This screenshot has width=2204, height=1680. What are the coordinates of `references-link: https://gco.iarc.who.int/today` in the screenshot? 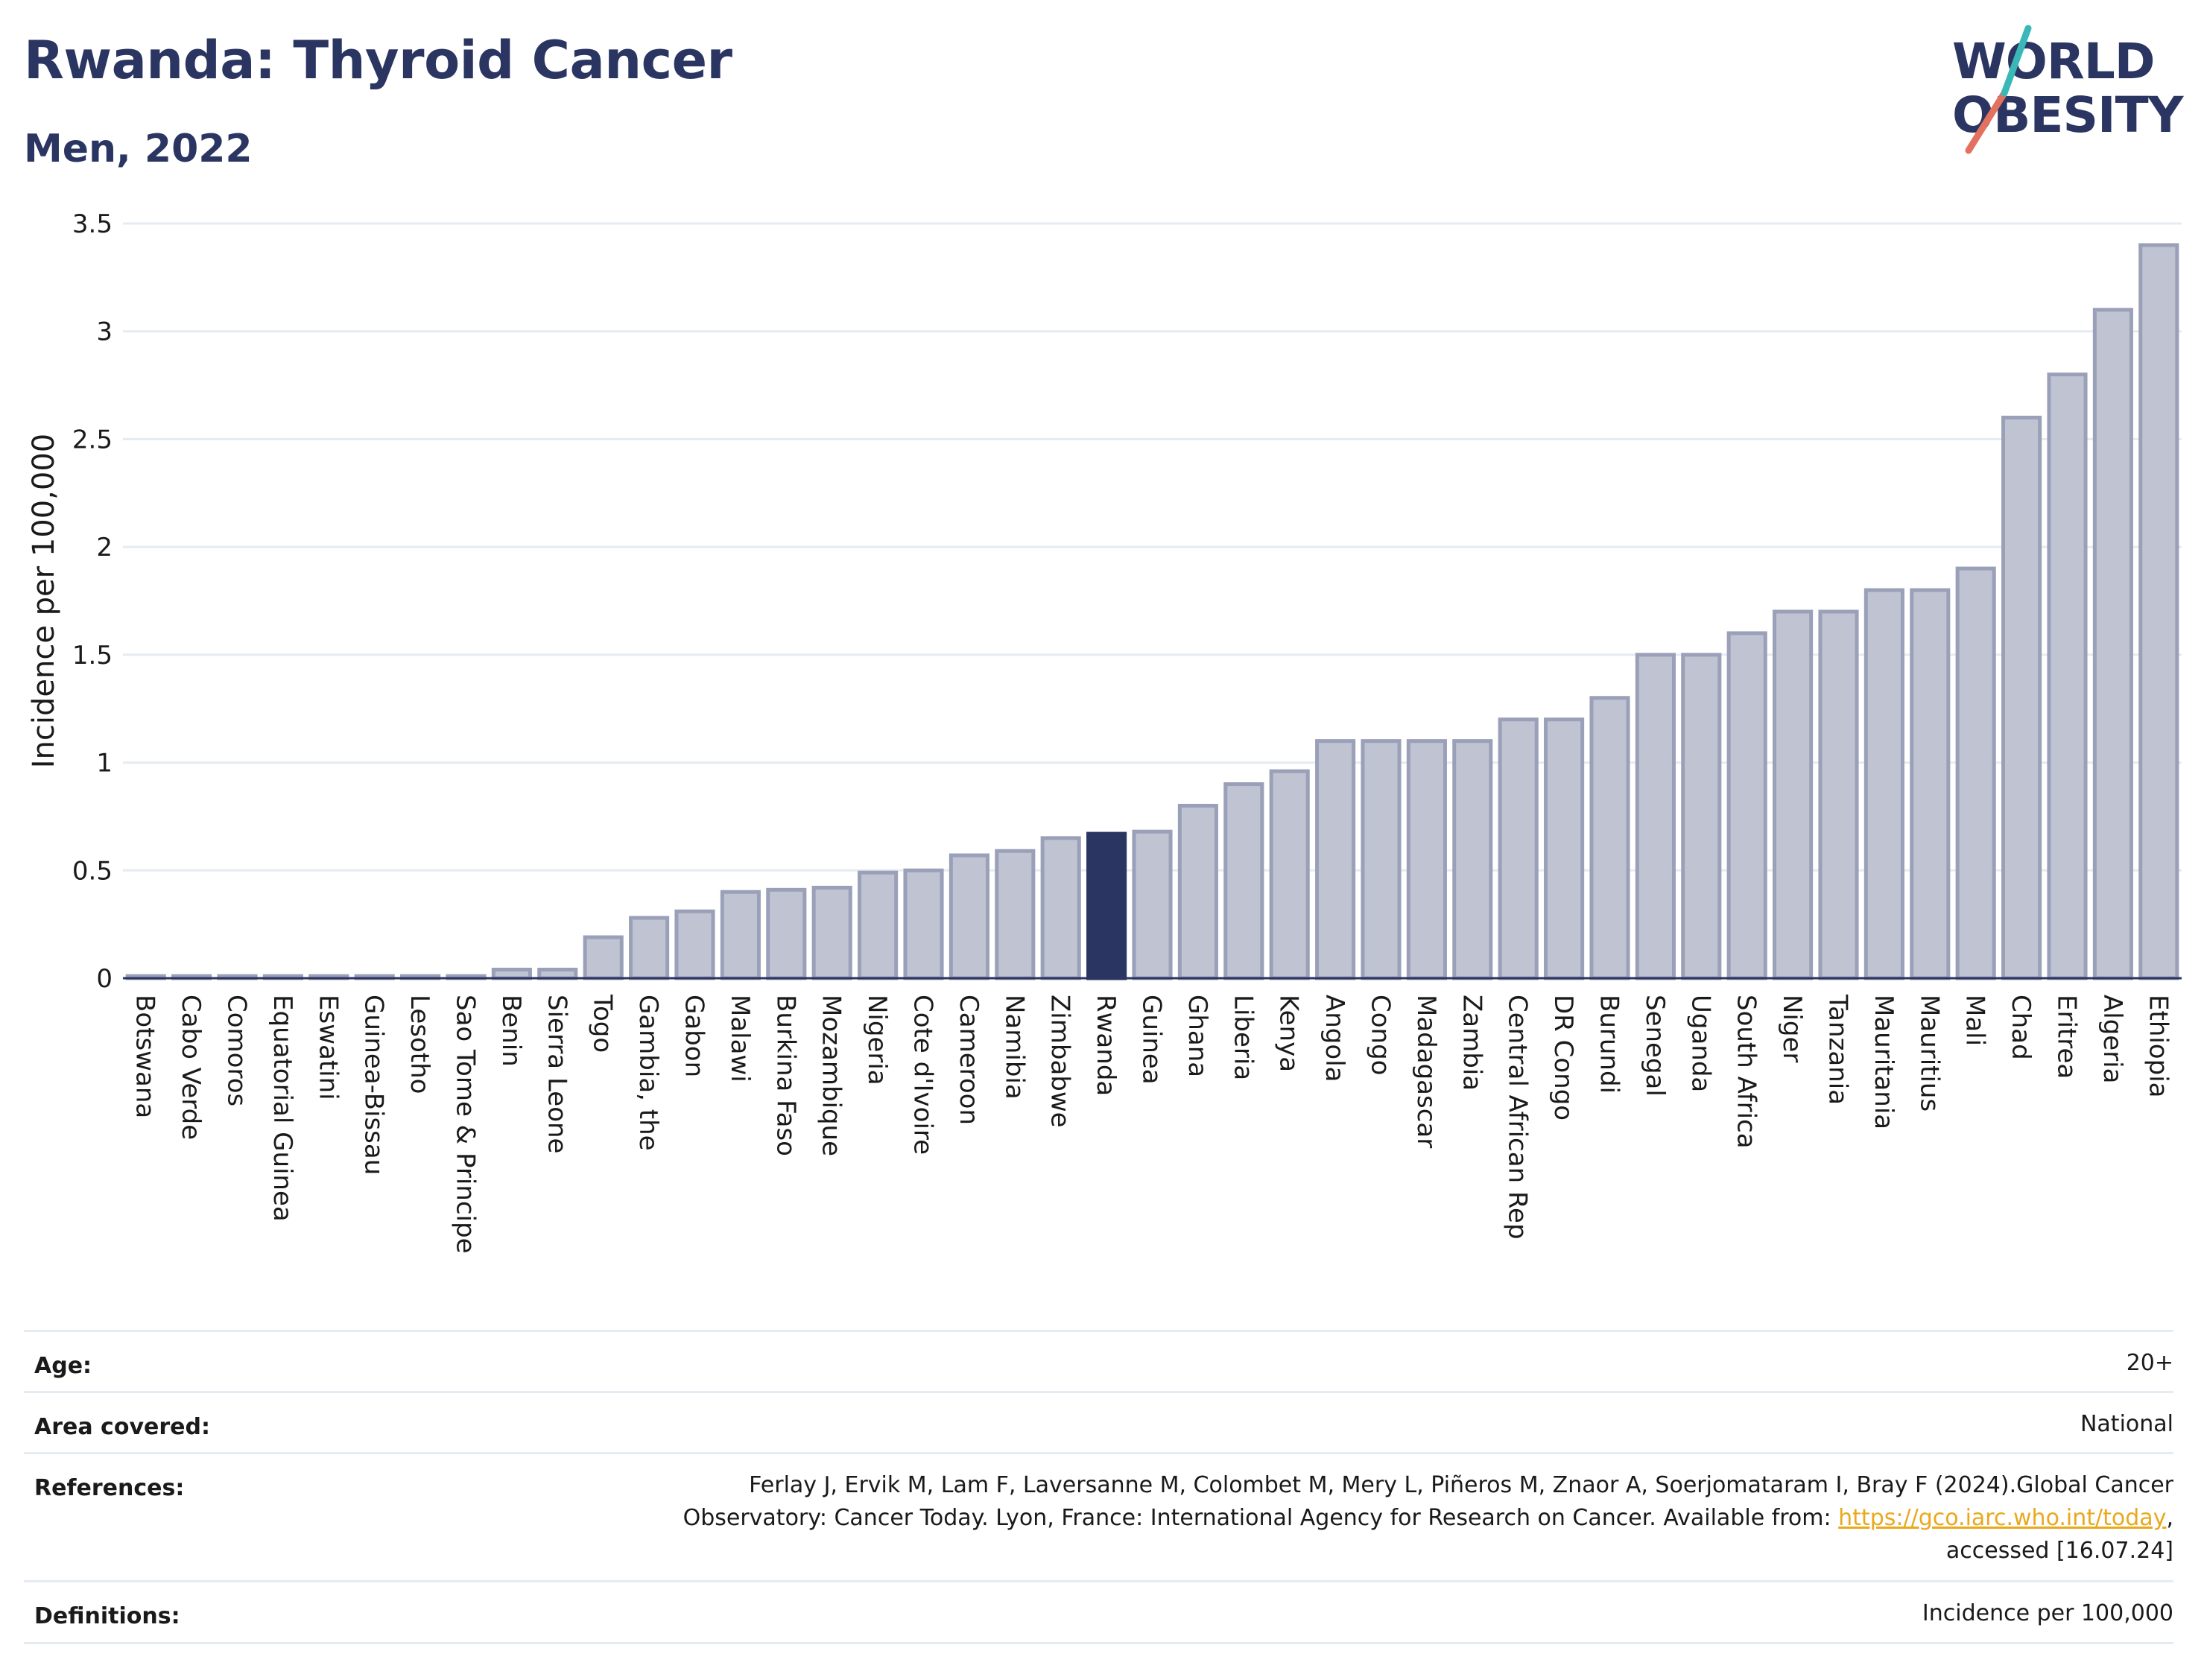 It's located at (2002, 1518).